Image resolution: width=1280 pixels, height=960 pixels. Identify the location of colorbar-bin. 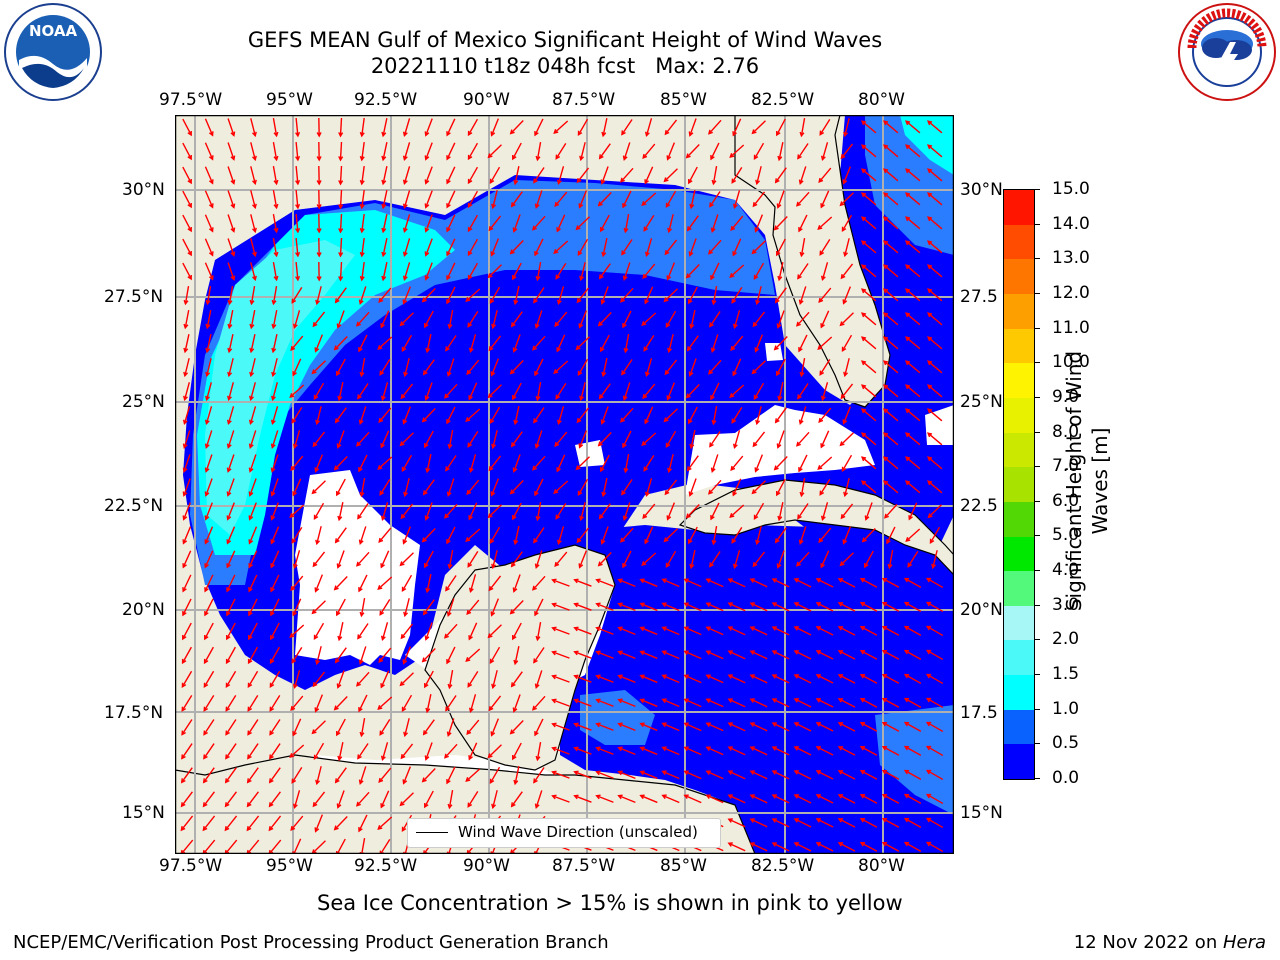
(1019, 554).